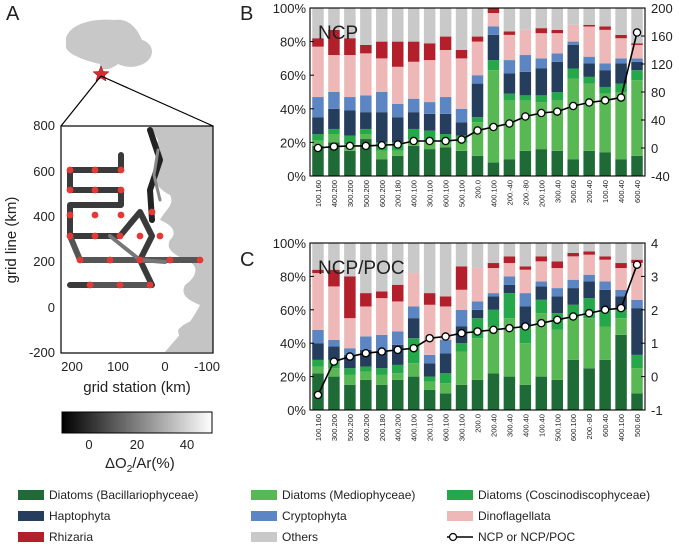 This screenshot has height=552, width=685. I want to click on map-area, so click(137, 239).